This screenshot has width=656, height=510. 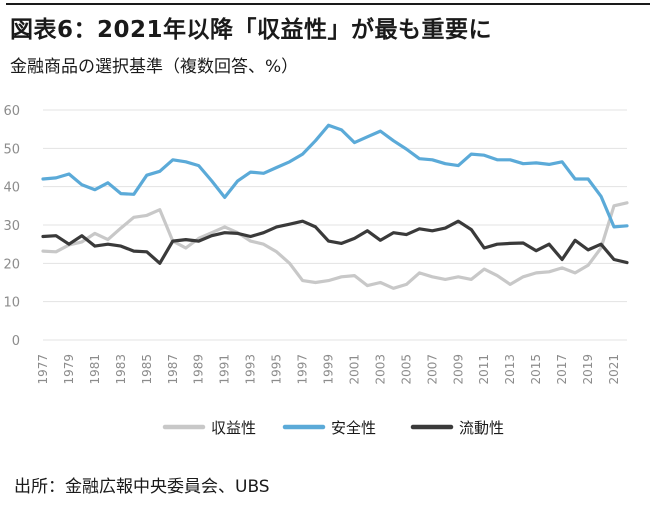 I want to click on top-rule, so click(x=328, y=4).